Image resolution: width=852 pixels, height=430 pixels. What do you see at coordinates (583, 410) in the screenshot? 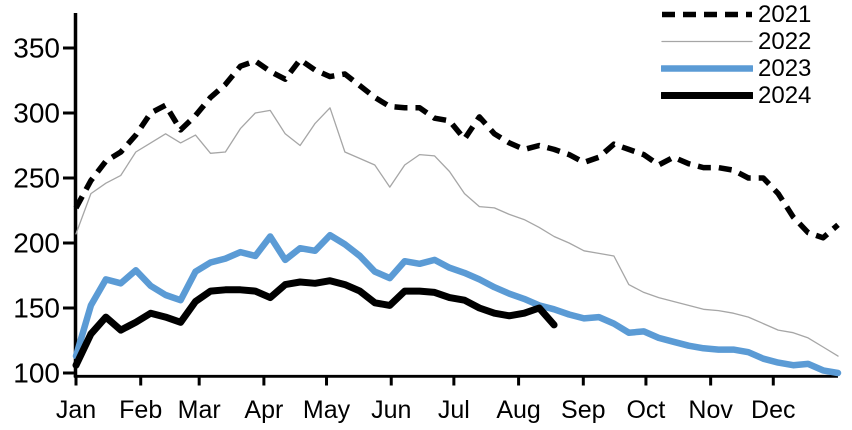
I see `x-tick-label: Sep` at bounding box center [583, 410].